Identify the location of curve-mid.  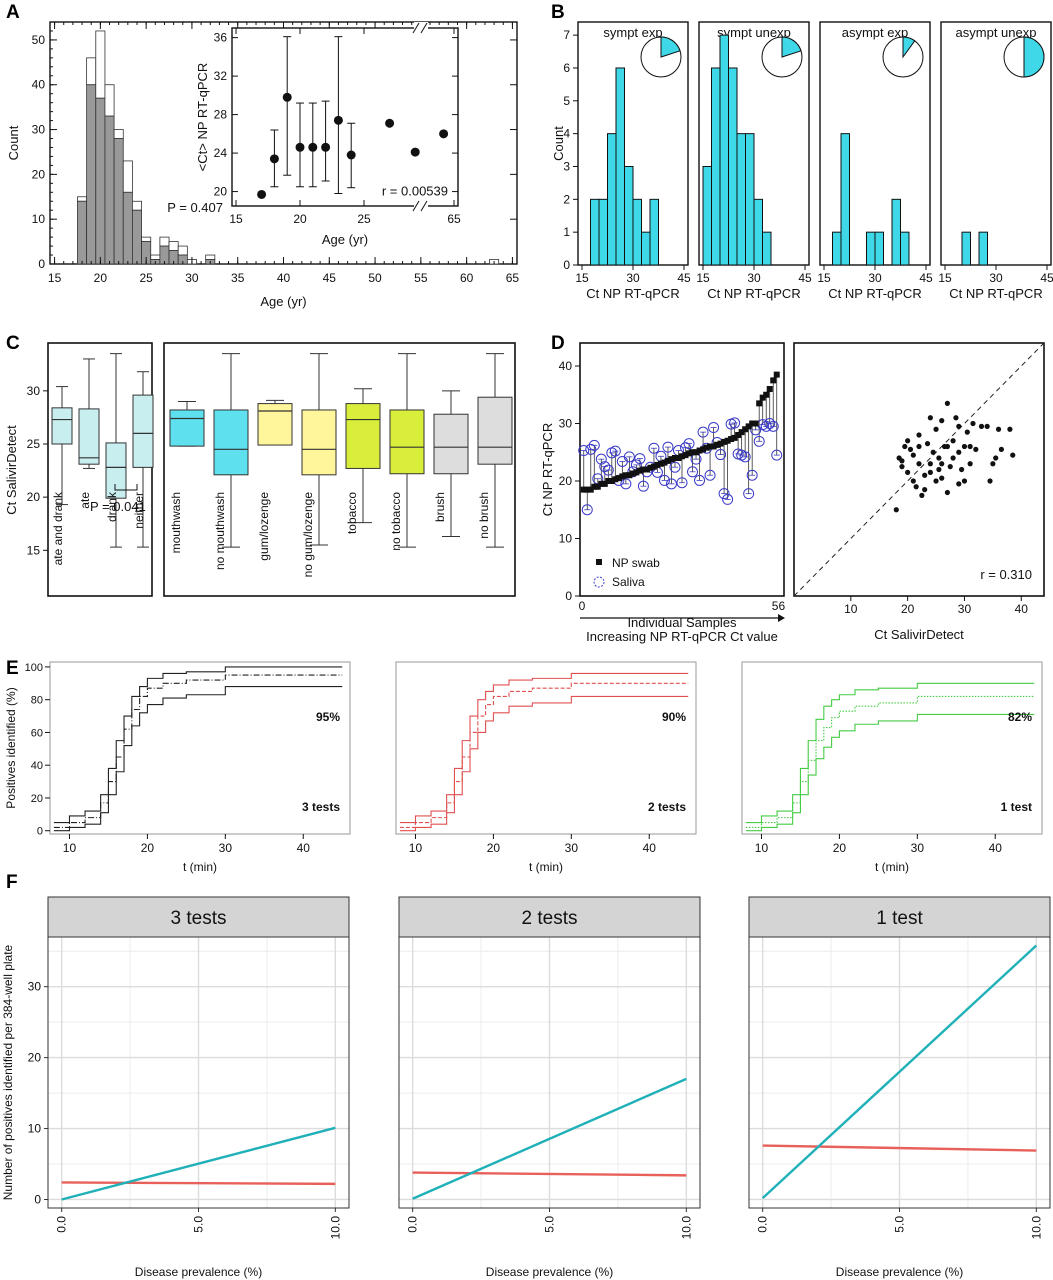
(544, 755).